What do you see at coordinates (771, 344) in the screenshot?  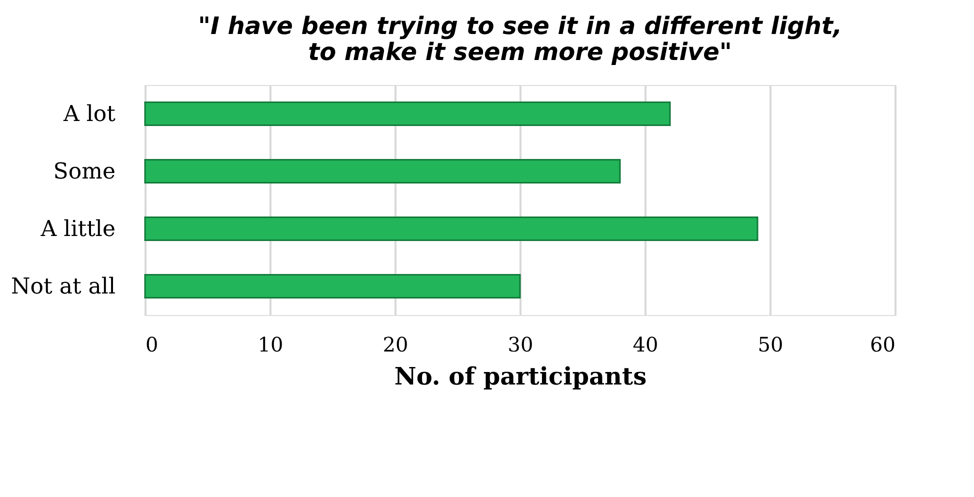 I see `x-tick-label: 50` at bounding box center [771, 344].